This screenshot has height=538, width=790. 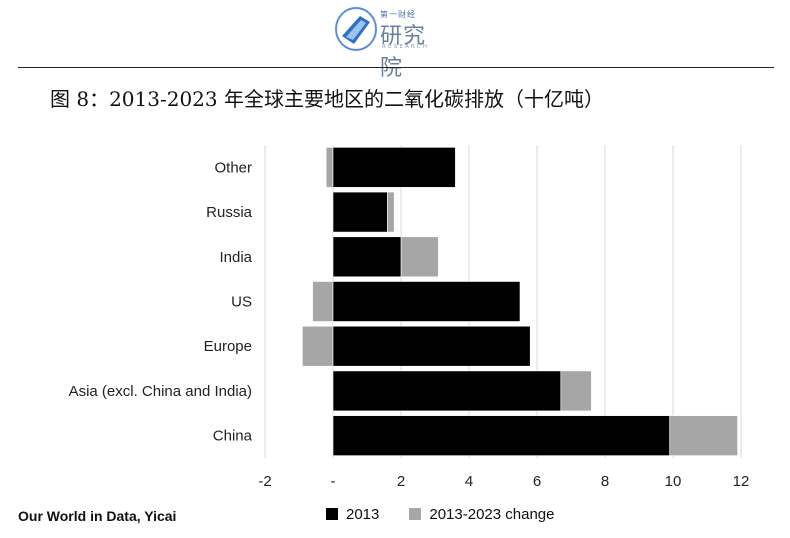 I want to click on legend-swatch-2013, so click(x=332, y=514).